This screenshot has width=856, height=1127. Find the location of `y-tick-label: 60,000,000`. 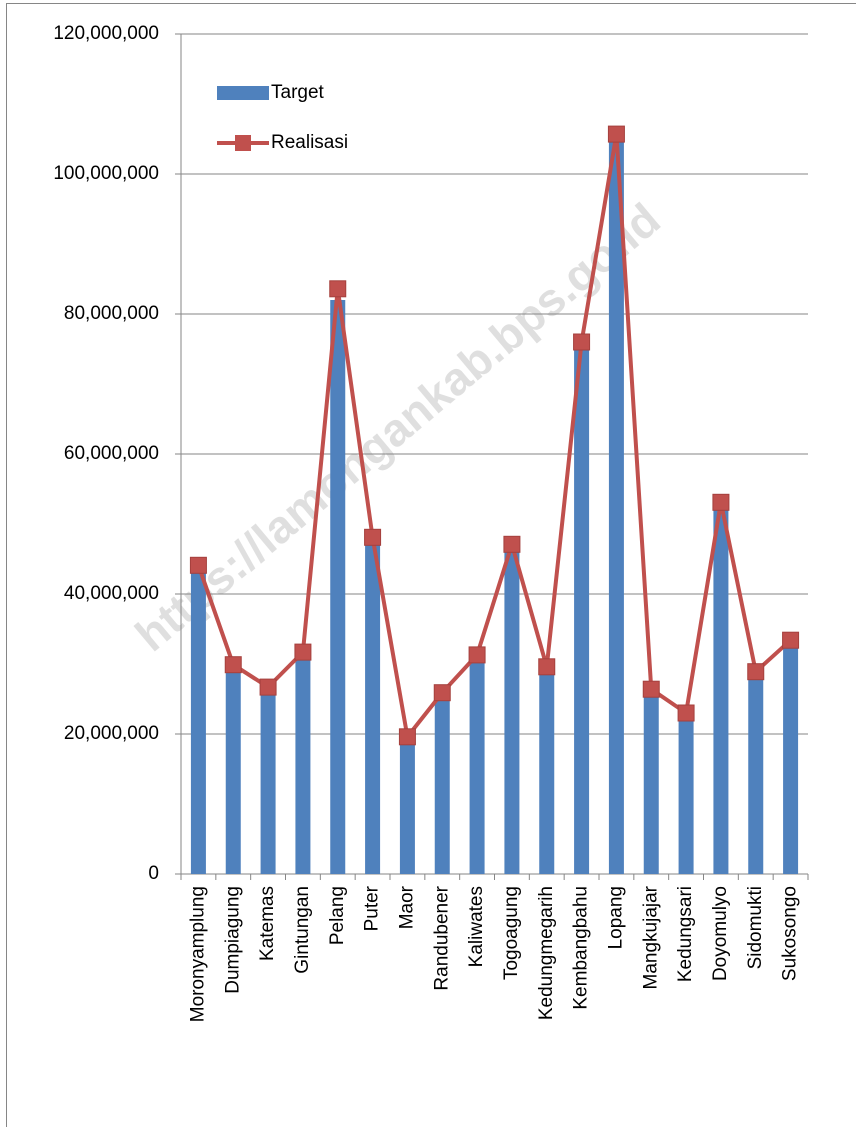

y-tick-label: 60,000,000 is located at coordinates (111, 453).